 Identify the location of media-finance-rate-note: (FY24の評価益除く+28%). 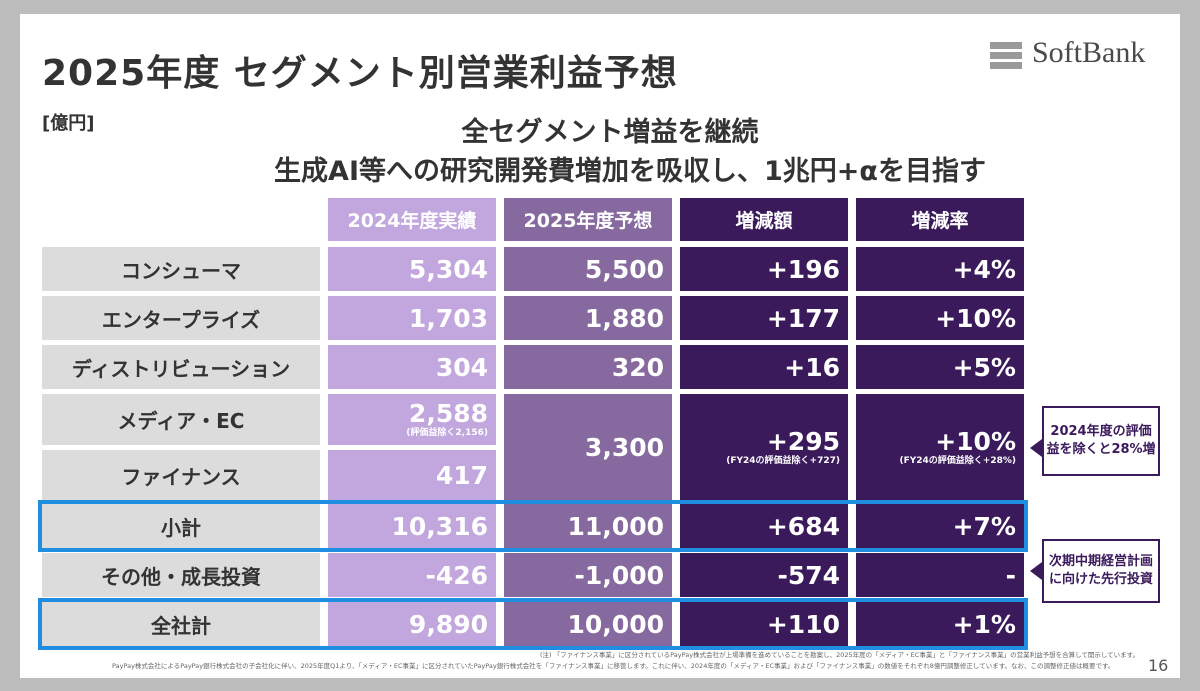
(958, 460).